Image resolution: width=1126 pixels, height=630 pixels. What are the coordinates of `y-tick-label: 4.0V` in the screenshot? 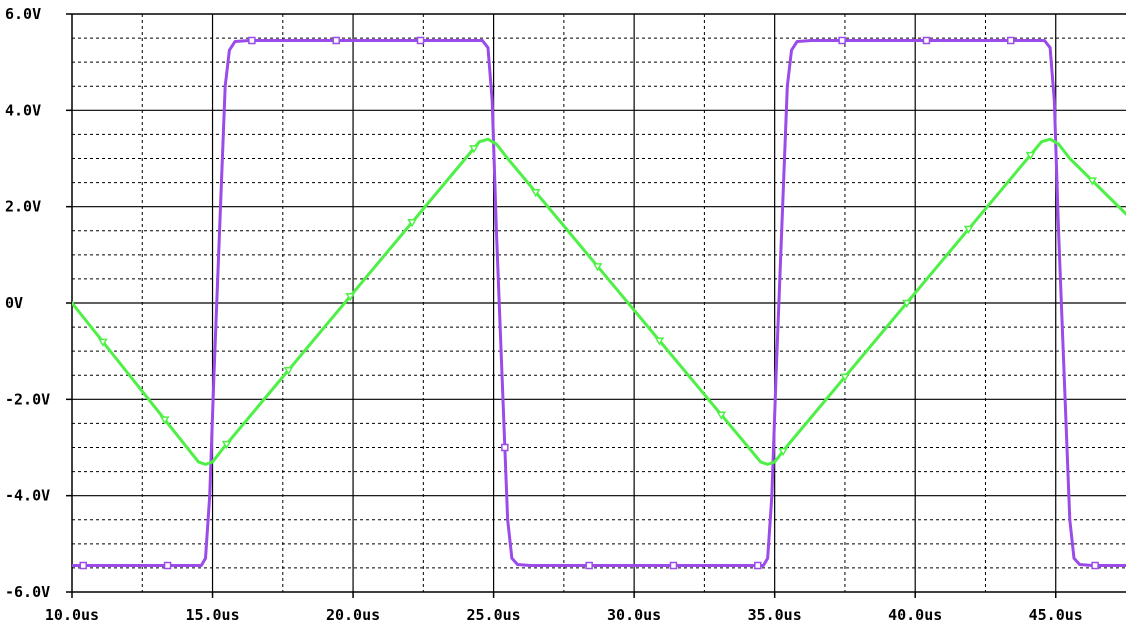 It's located at (23, 110).